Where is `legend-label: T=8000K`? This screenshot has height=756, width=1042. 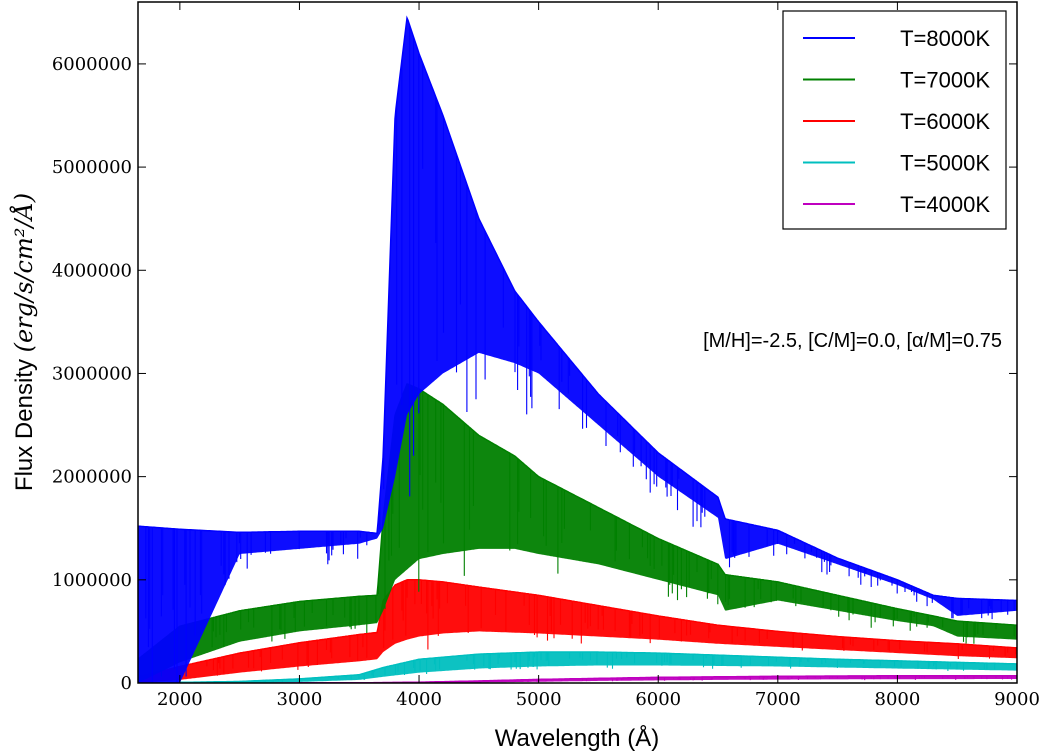
legend-label: T=8000K is located at coordinates (945, 38).